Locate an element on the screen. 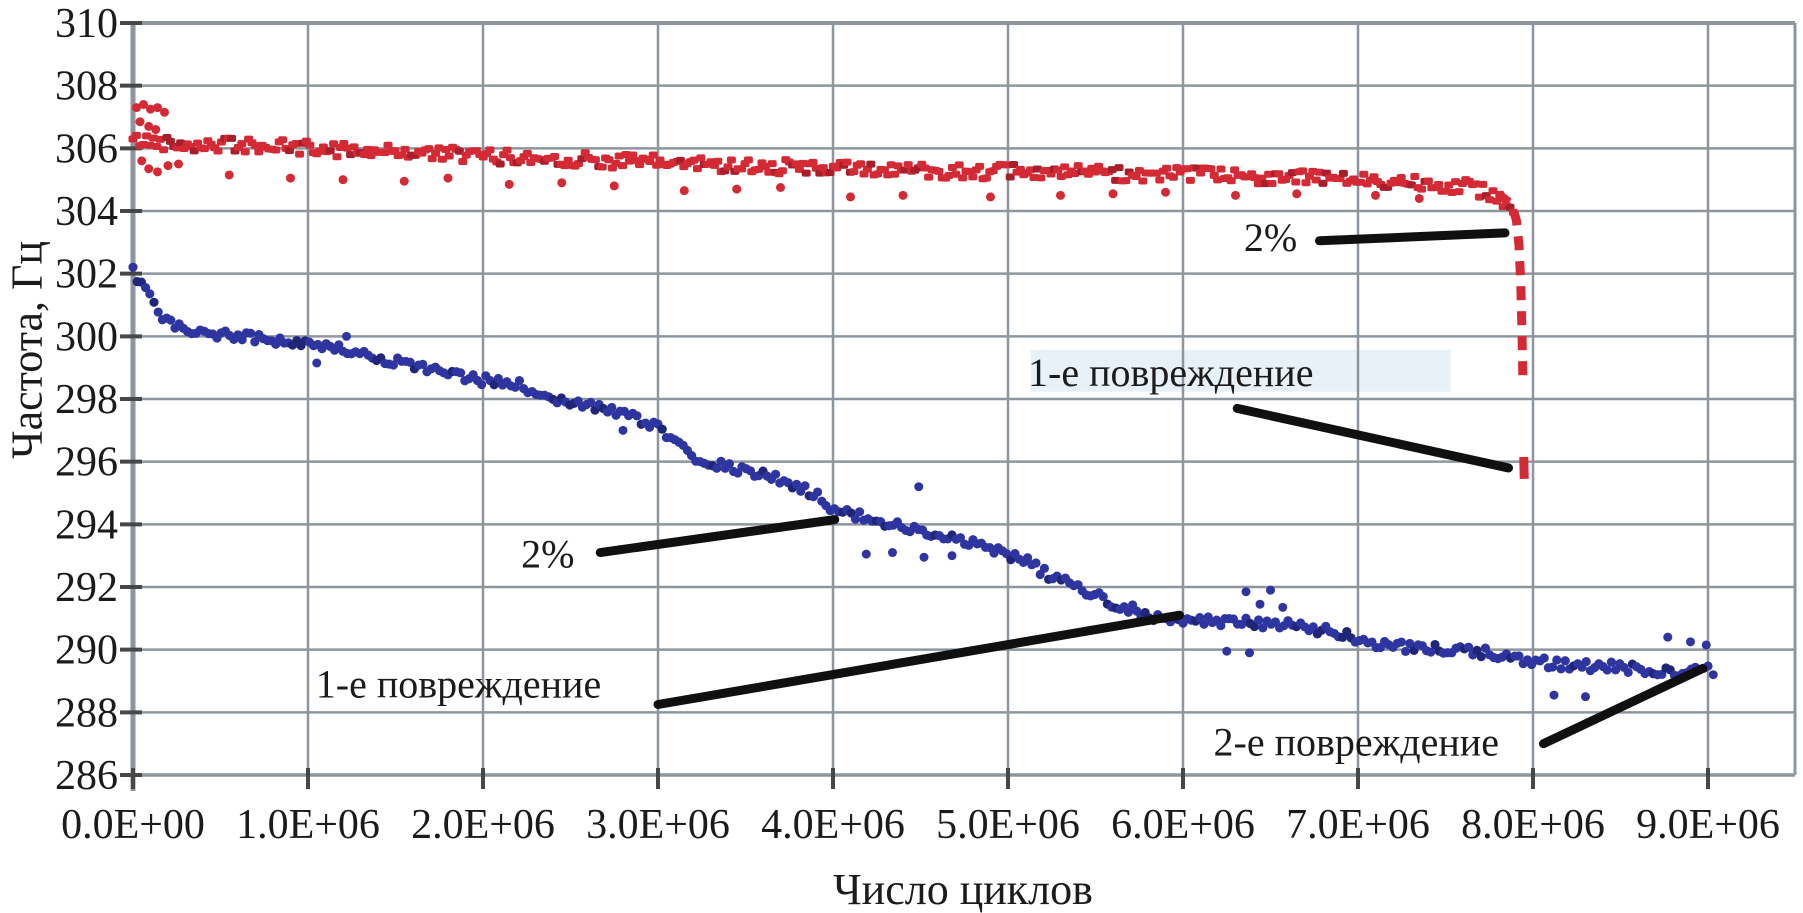 This screenshot has width=1803, height=913. y-tick-label: 310 is located at coordinates (86, 24).